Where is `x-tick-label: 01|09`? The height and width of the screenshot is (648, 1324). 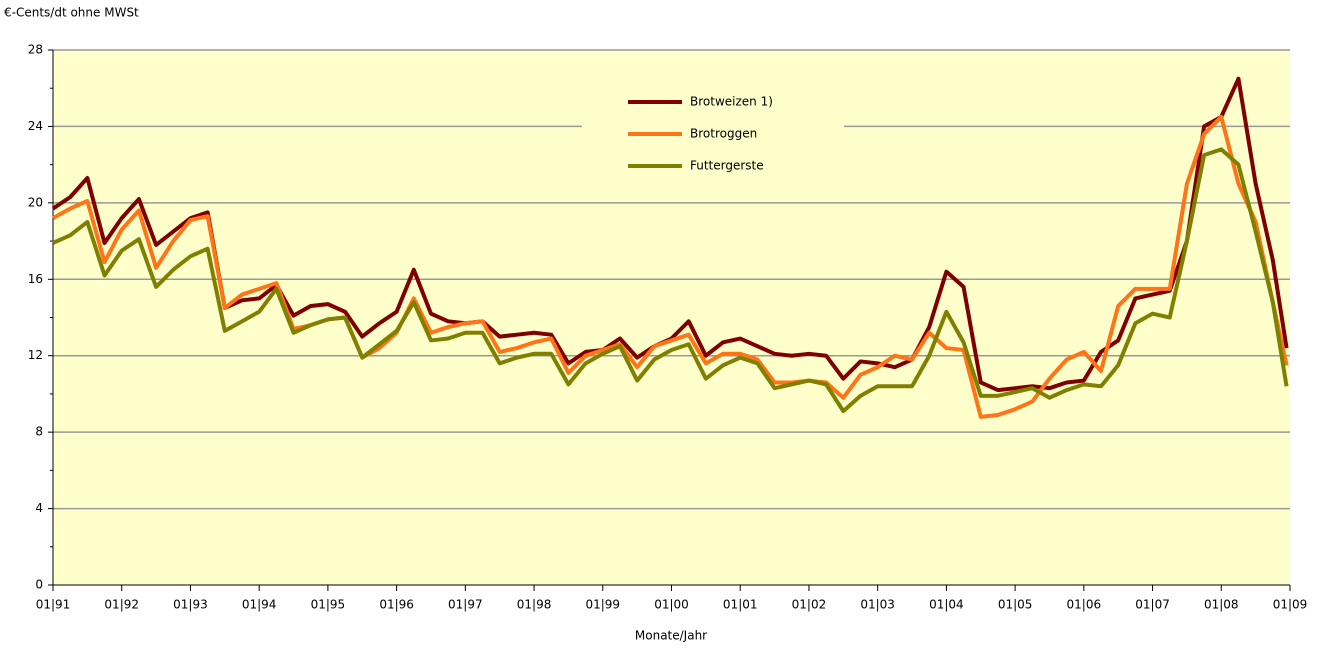
x-tick-label: 01|09 is located at coordinates (1290, 605).